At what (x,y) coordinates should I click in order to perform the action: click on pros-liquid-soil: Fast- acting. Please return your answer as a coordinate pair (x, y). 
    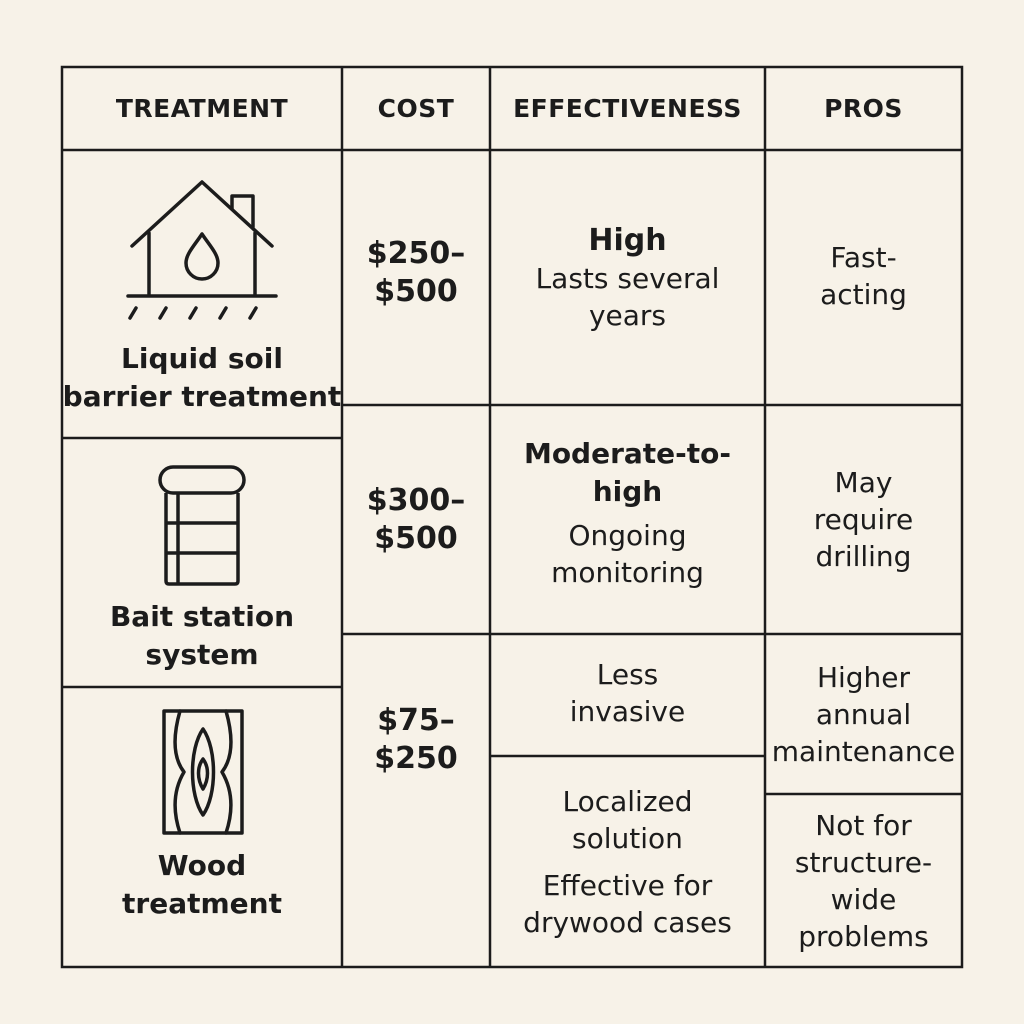
    Looking at the image, I should click on (863, 275).